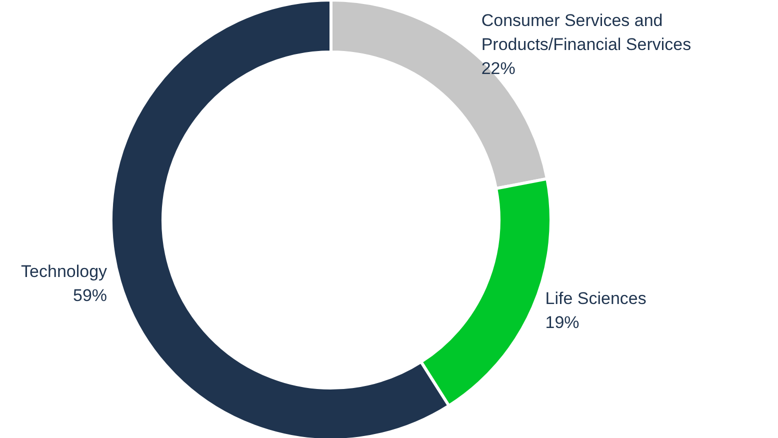 This screenshot has height=438, width=778. I want to click on data-label: 19%, so click(562, 322).